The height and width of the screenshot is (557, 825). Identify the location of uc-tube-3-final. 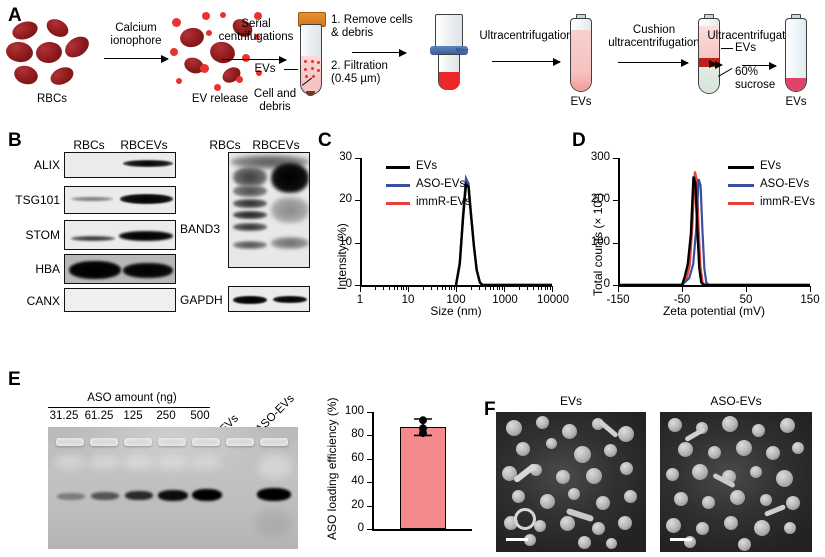
(796, 54).